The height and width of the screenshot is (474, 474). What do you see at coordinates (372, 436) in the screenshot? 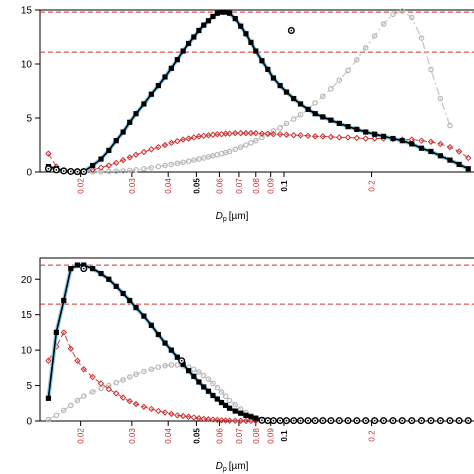
I see `x-tick-label: 0.2` at bounding box center [372, 436].